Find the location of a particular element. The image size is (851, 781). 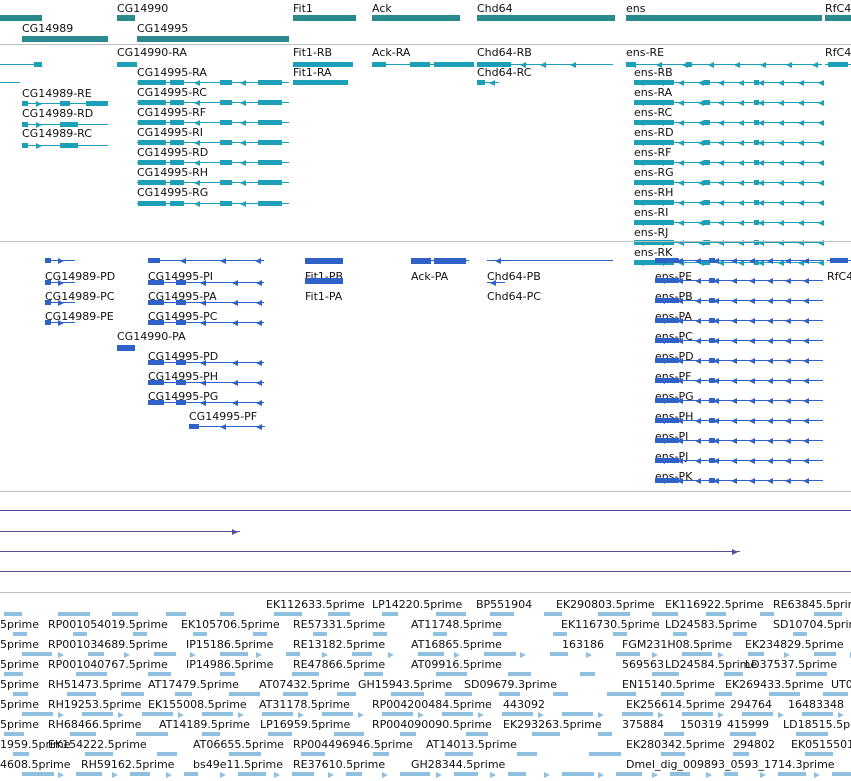

est-label: LD24583.5prime is located at coordinates (711, 624).